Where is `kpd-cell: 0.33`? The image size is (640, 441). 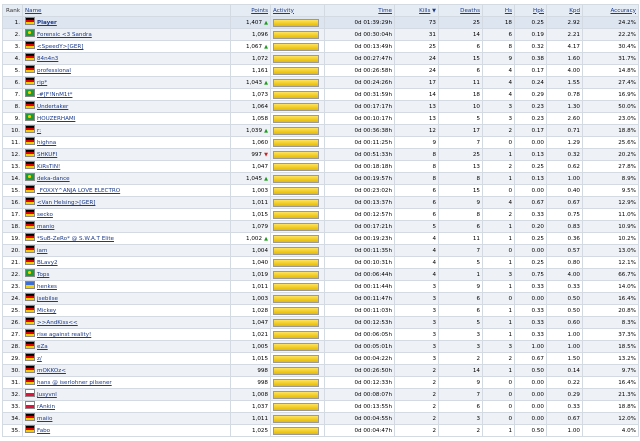
kpd-cell: 0.33 is located at coordinates (564, 286).